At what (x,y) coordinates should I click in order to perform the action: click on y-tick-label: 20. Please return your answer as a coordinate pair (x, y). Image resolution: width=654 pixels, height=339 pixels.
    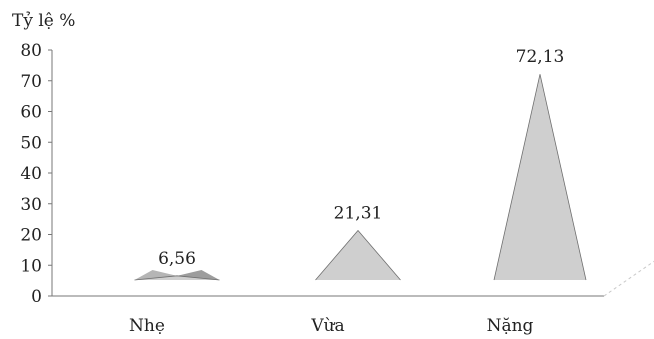
    Looking at the image, I should click on (31, 236).